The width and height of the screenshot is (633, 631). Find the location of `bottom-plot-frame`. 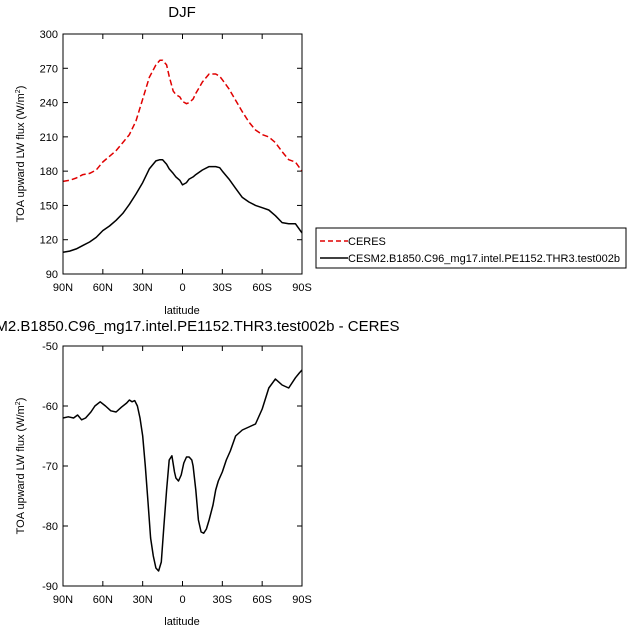

bottom-plot-frame is located at coordinates (182, 466).